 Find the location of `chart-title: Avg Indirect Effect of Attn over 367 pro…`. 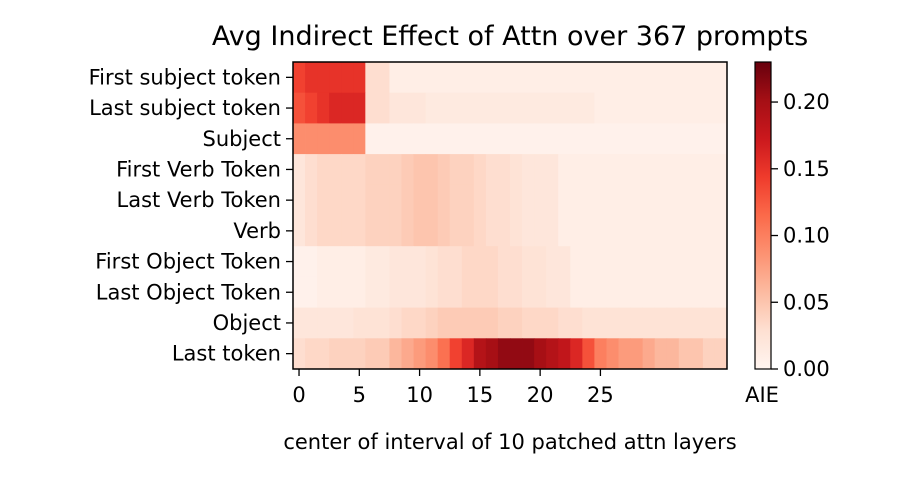

chart-title: Avg Indirect Effect of Attn over 367 pro… is located at coordinates (510, 36).